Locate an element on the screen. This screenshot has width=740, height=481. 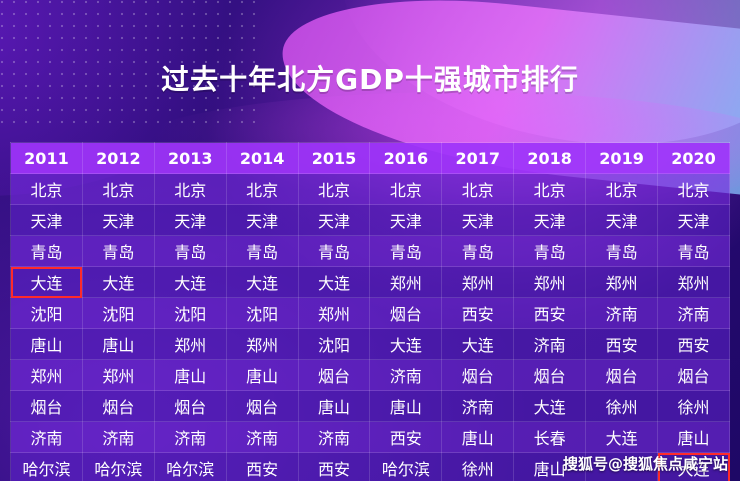
year-header-2014: 2014 is located at coordinates (262, 158).